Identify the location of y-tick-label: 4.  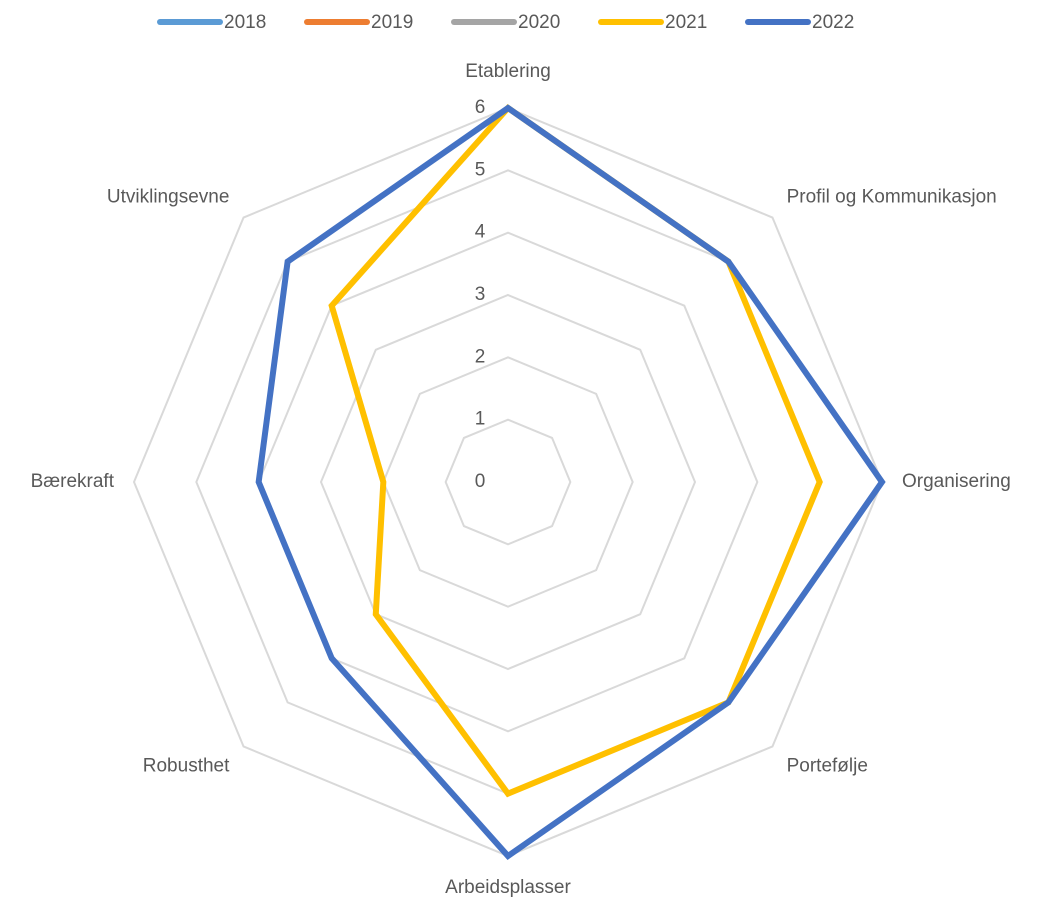
(480, 232).